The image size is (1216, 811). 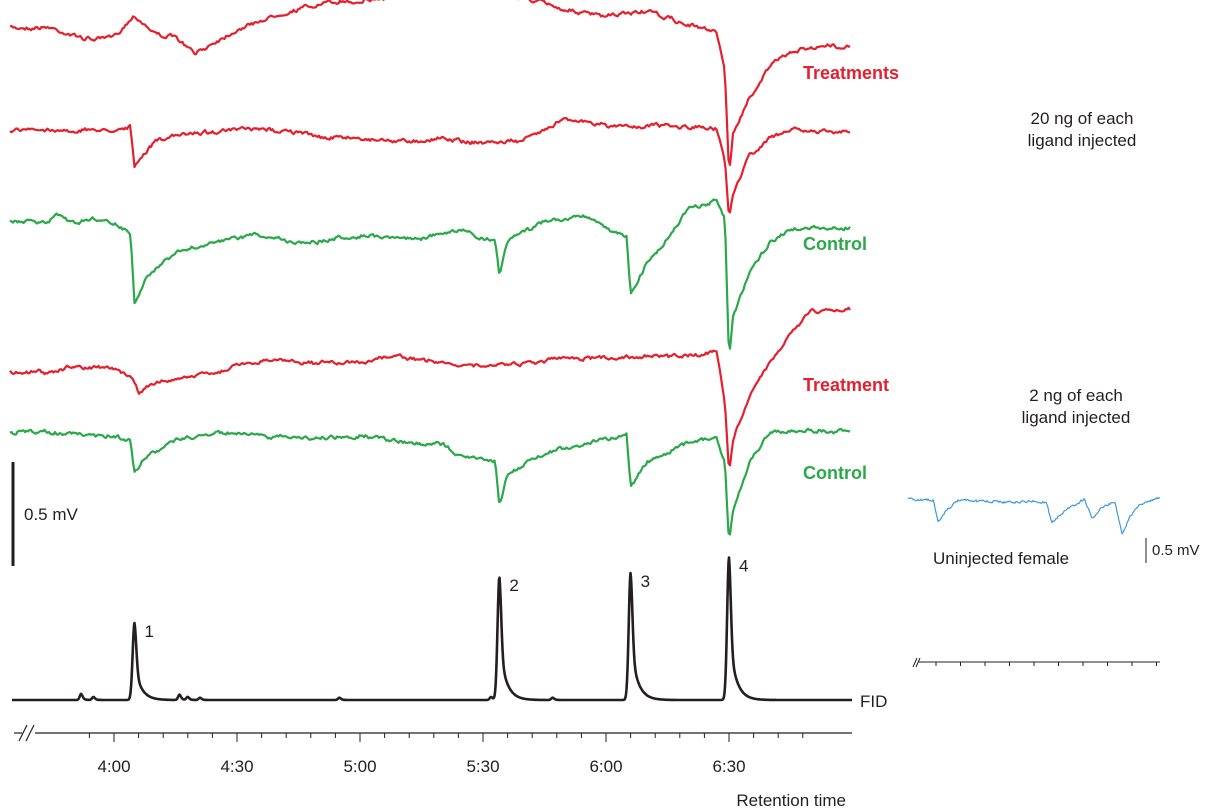 I want to click on series-label-control-20ng: Control, so click(x=835, y=244).